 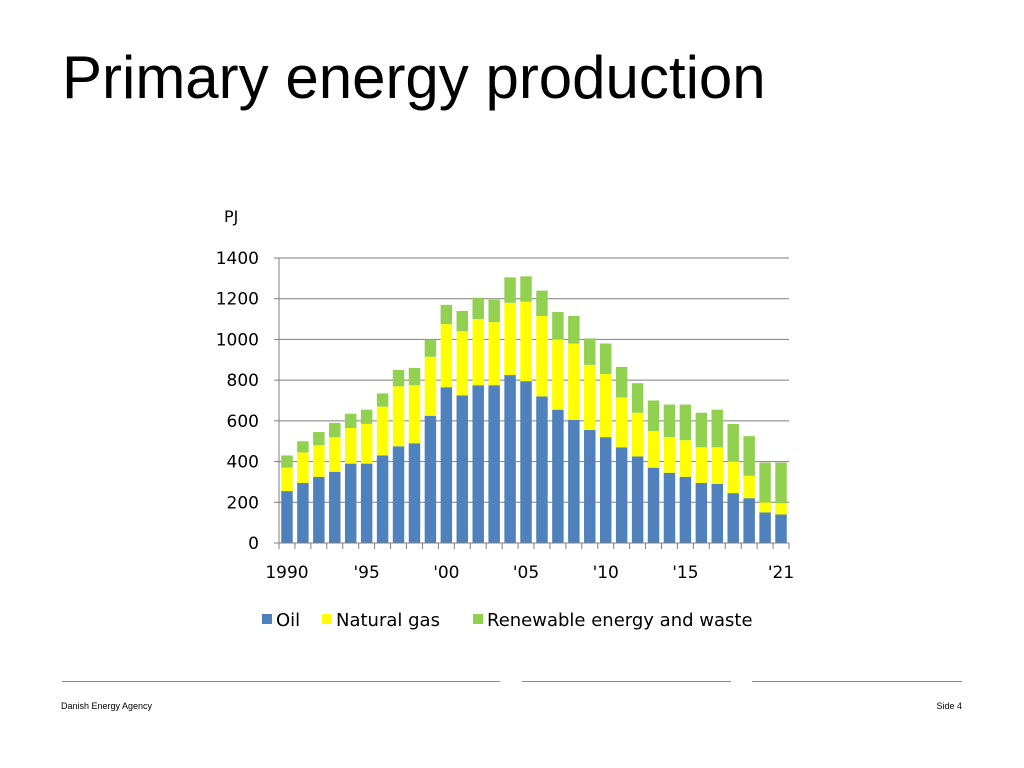 I want to click on y-tick-label: 800, so click(x=243, y=381).